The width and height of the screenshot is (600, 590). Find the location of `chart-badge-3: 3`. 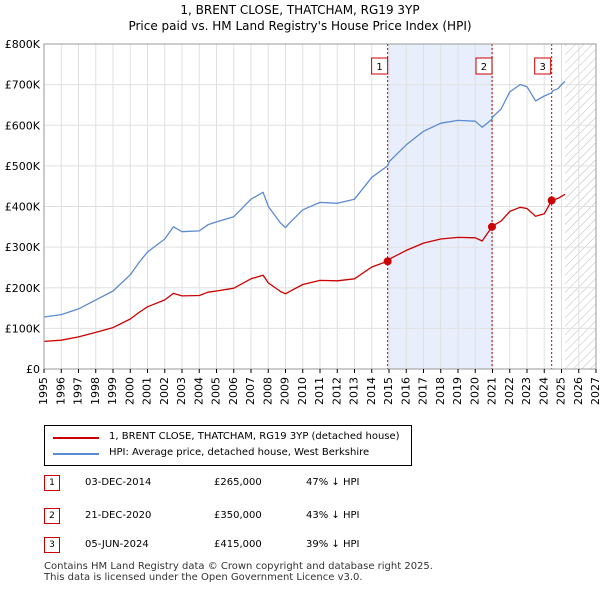

chart-badge-3: 3 is located at coordinates (542, 67).